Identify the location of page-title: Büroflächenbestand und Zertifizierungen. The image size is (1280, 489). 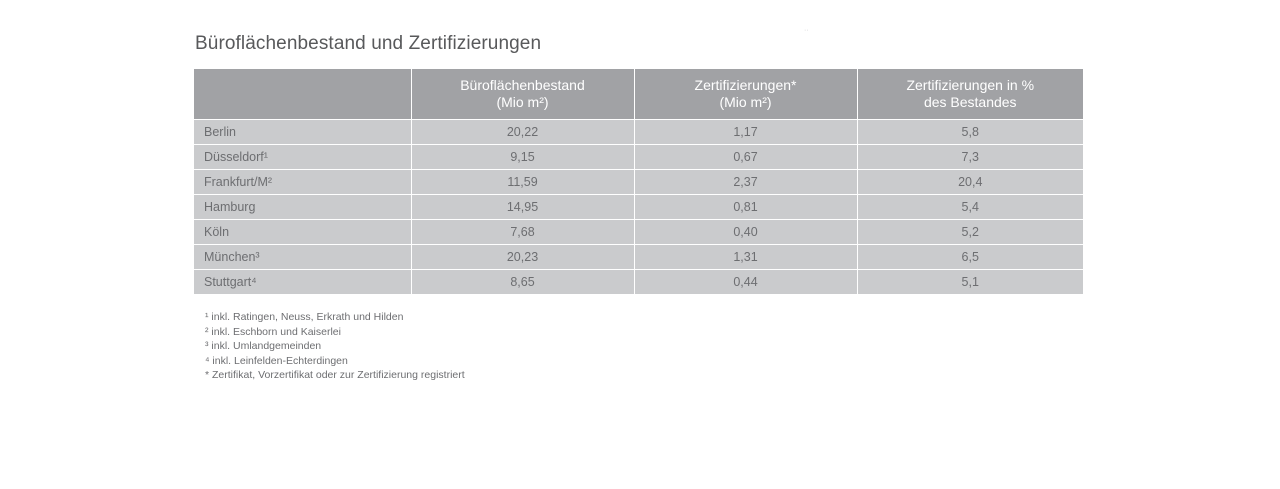
(368, 43).